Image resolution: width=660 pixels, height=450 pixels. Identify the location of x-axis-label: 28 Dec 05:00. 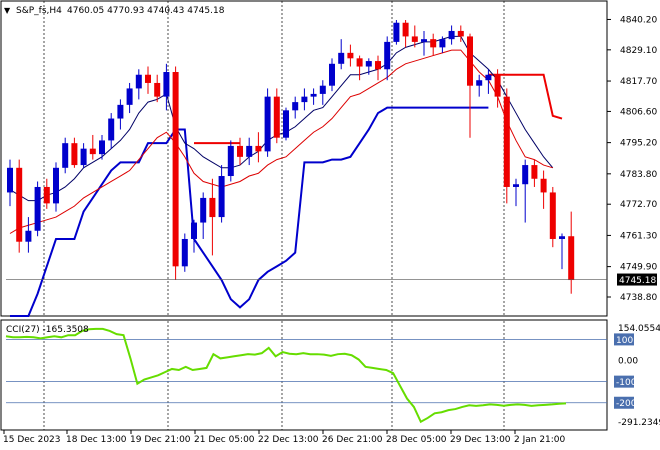
(416, 440).